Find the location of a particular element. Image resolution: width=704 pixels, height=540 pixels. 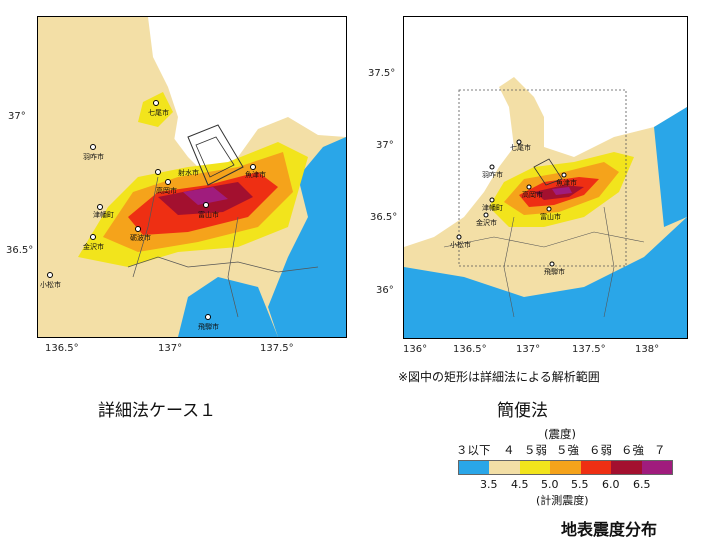

right-x-tick: 136.5° is located at coordinates (470, 349).